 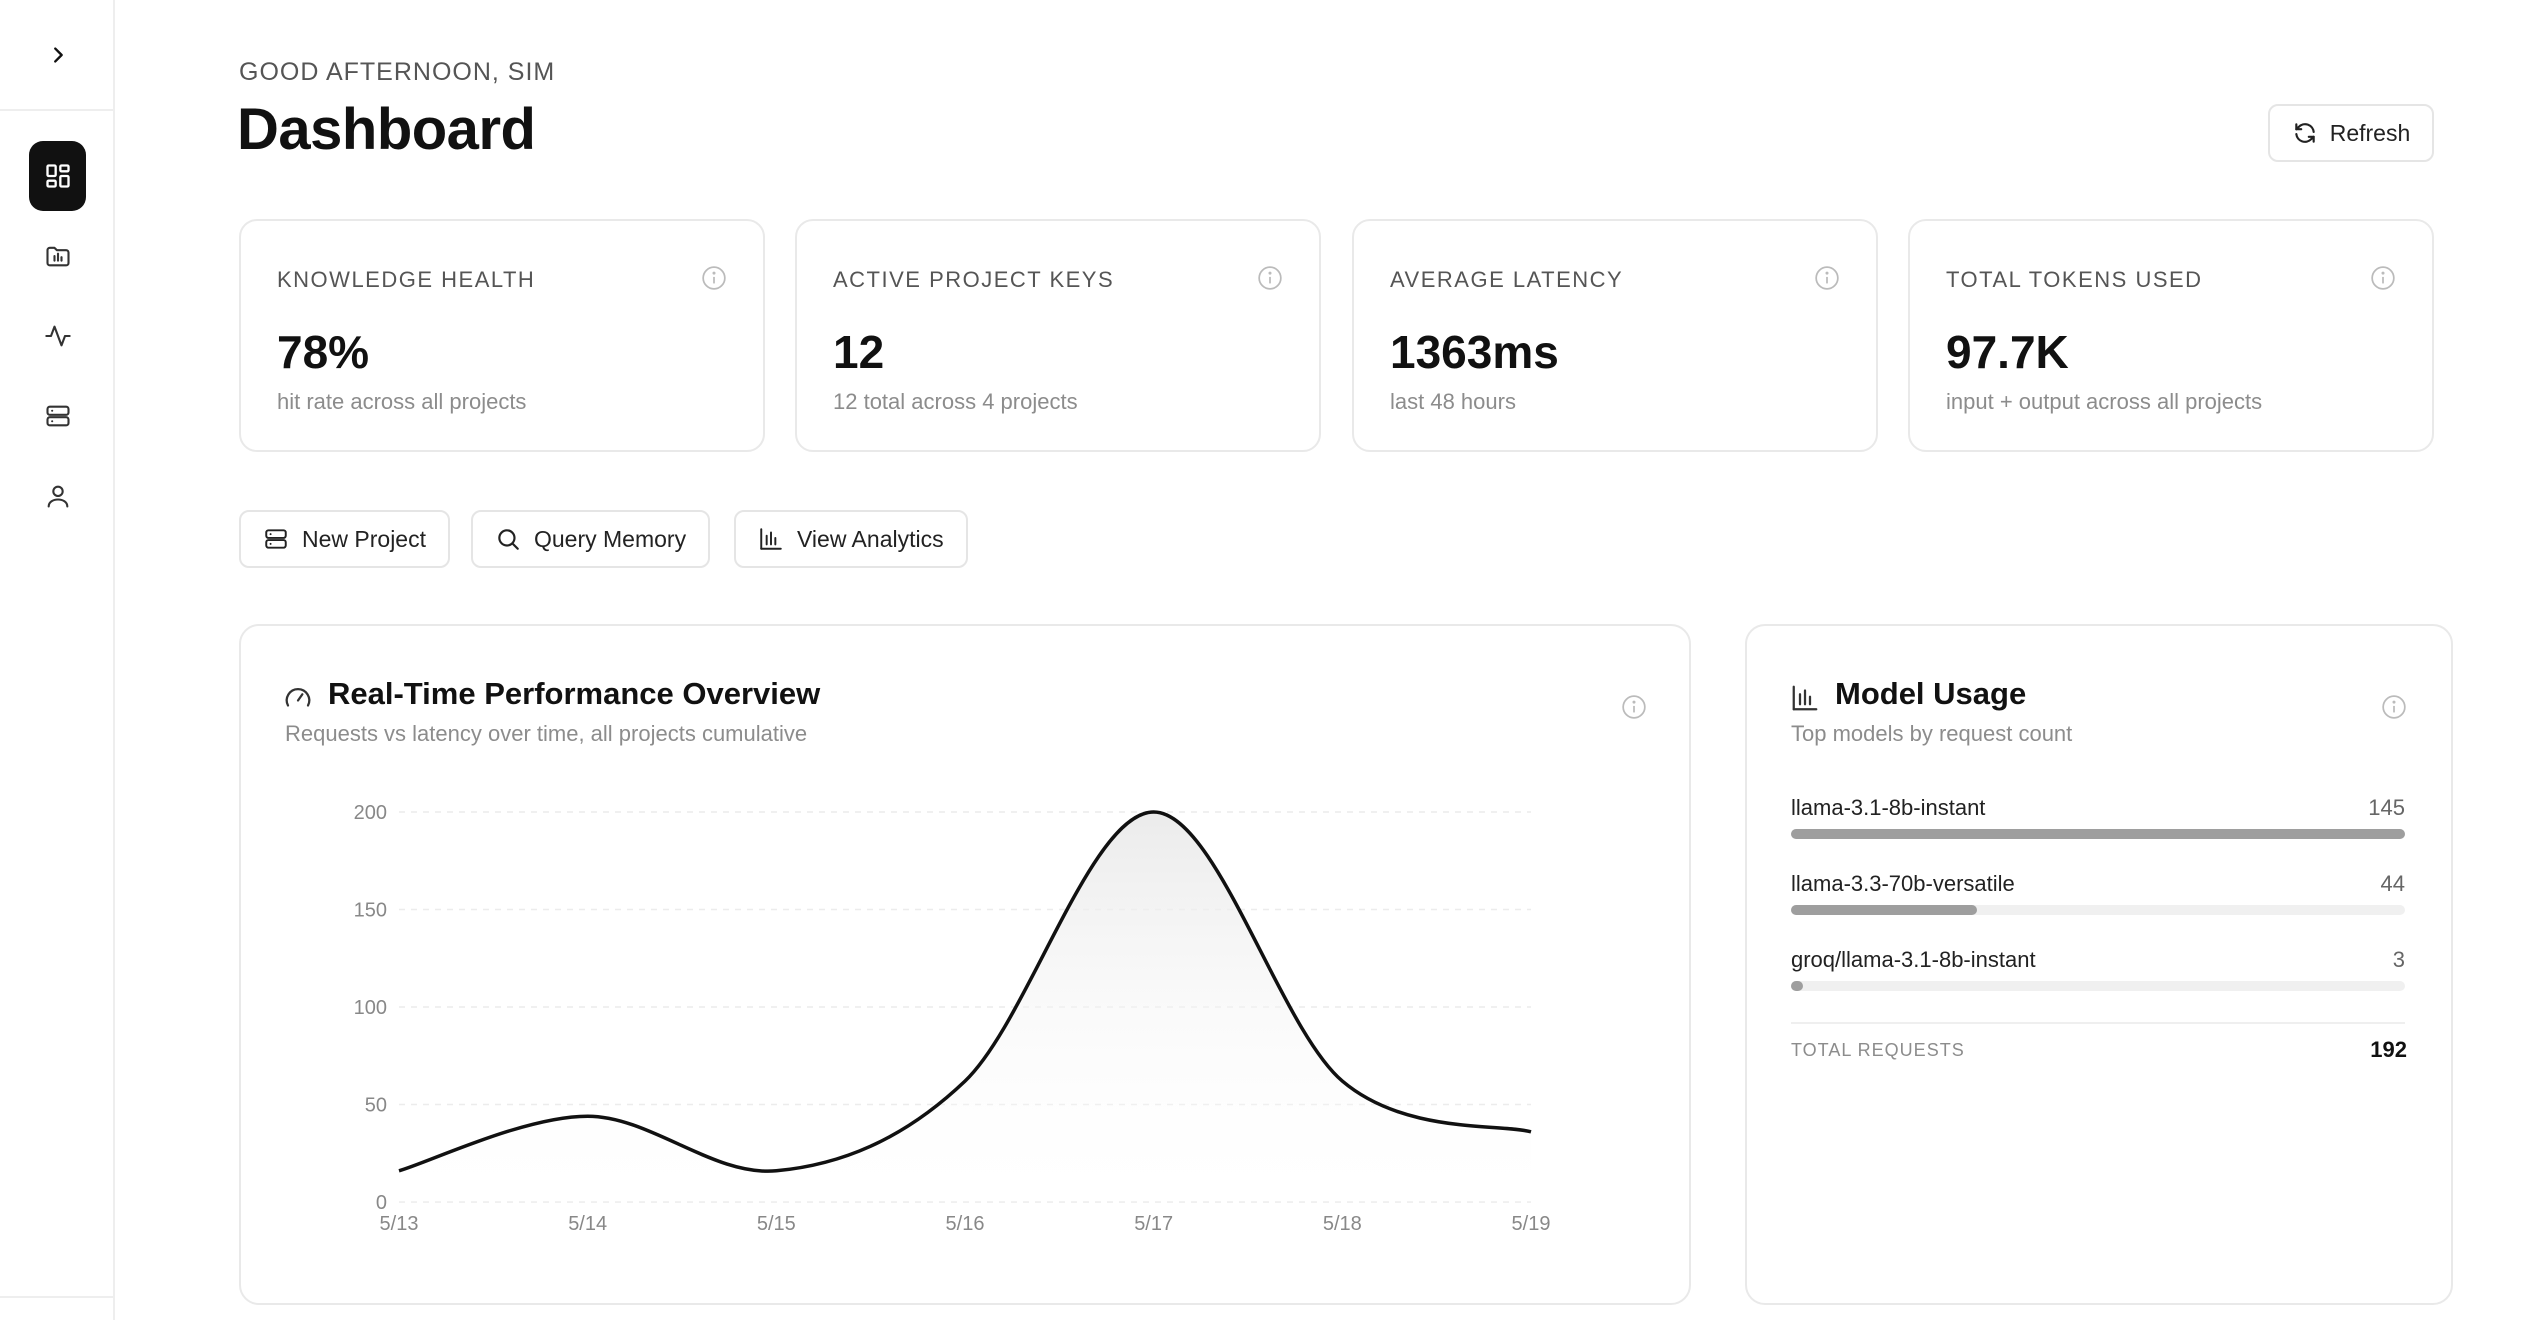 I want to click on stat-value: 78%, so click(x=323, y=352).